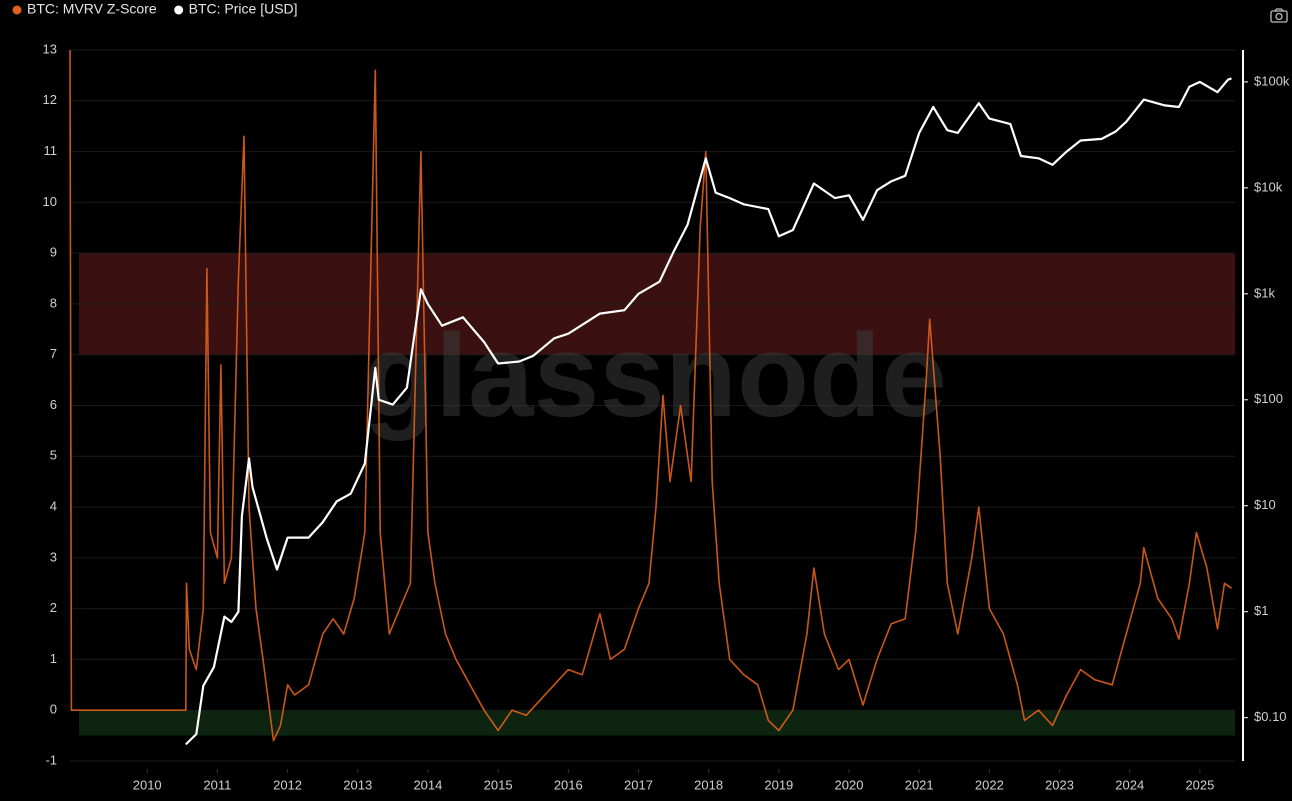 This screenshot has width=1292, height=801. Describe the element at coordinates (1268, 398) in the screenshot. I see `y2-tick-label: $100` at that location.